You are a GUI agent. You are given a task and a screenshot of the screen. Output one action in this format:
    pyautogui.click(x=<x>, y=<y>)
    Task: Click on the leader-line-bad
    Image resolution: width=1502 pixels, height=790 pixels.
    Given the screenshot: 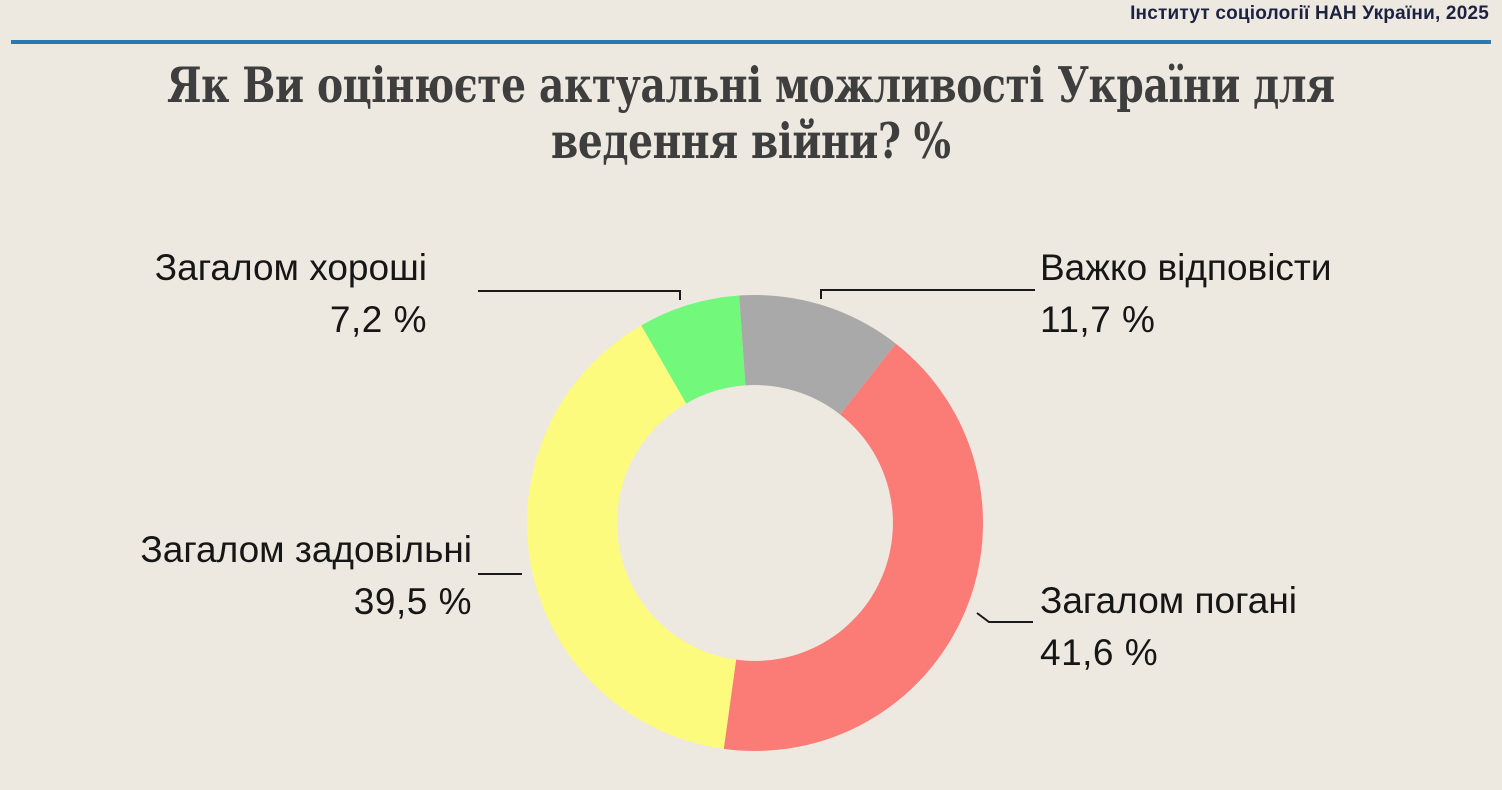 What is the action you would take?
    pyautogui.click(x=1004, y=617)
    